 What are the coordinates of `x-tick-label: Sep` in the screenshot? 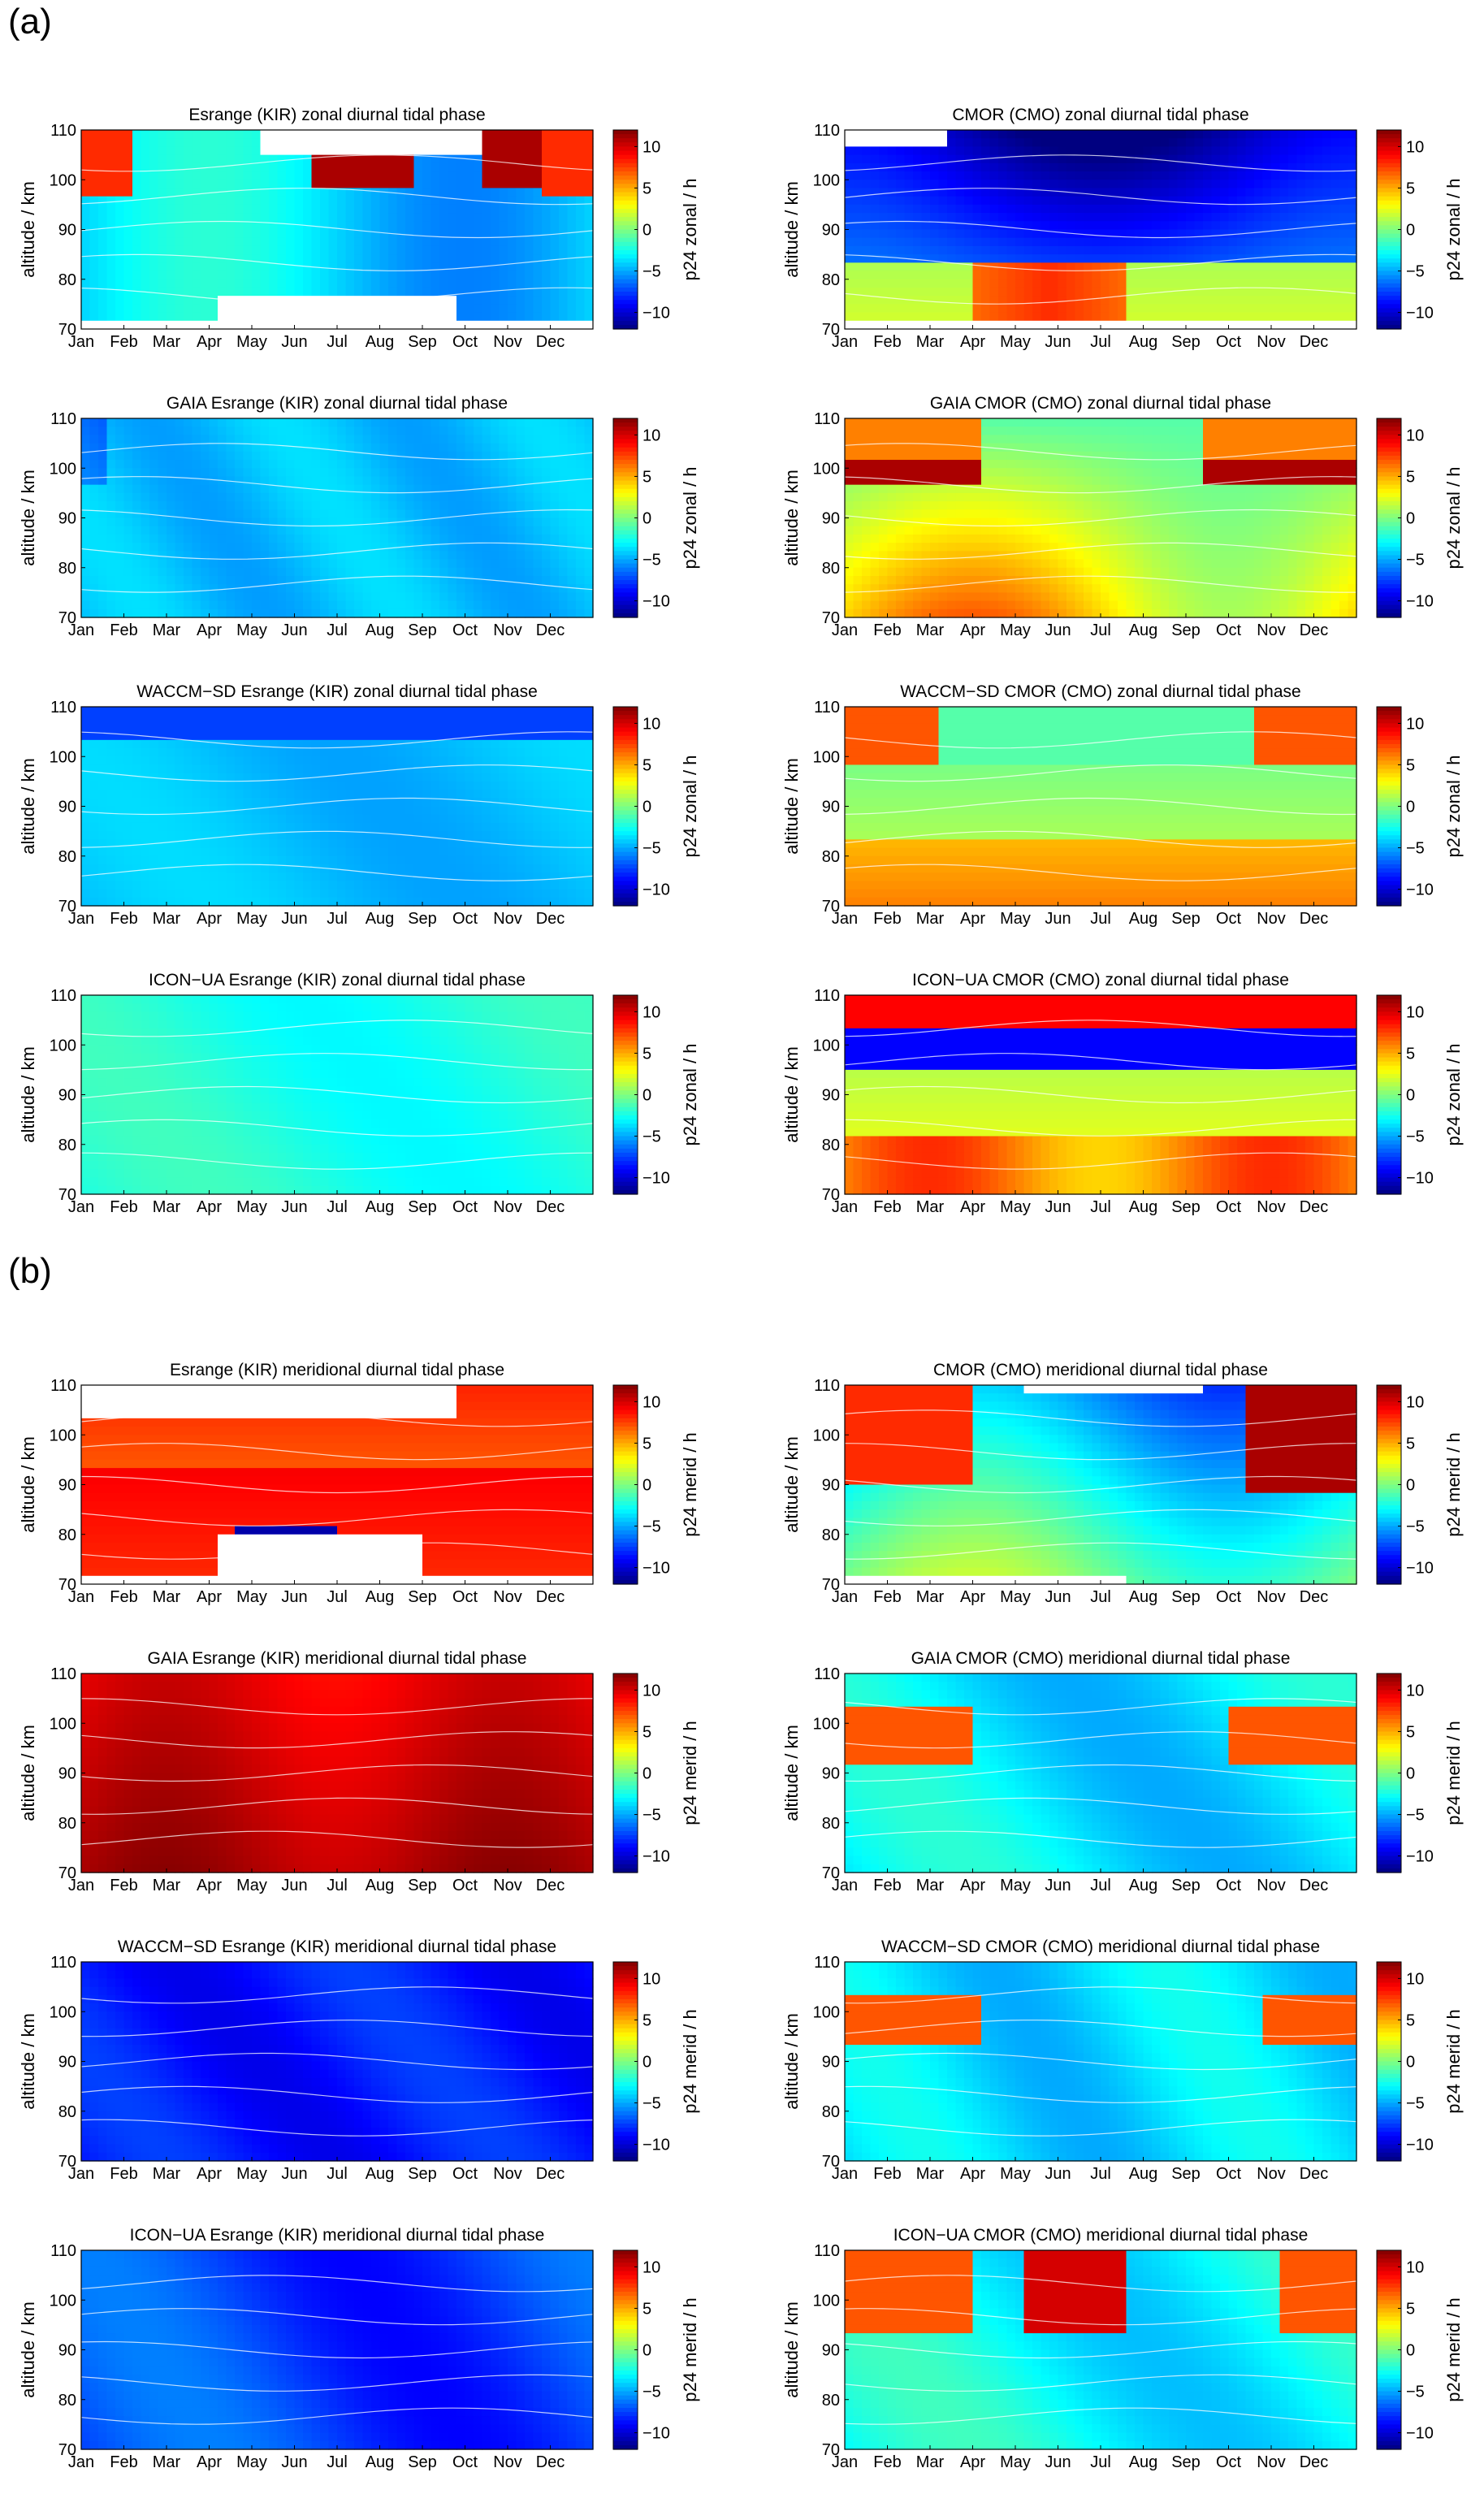 It's located at (422, 2462).